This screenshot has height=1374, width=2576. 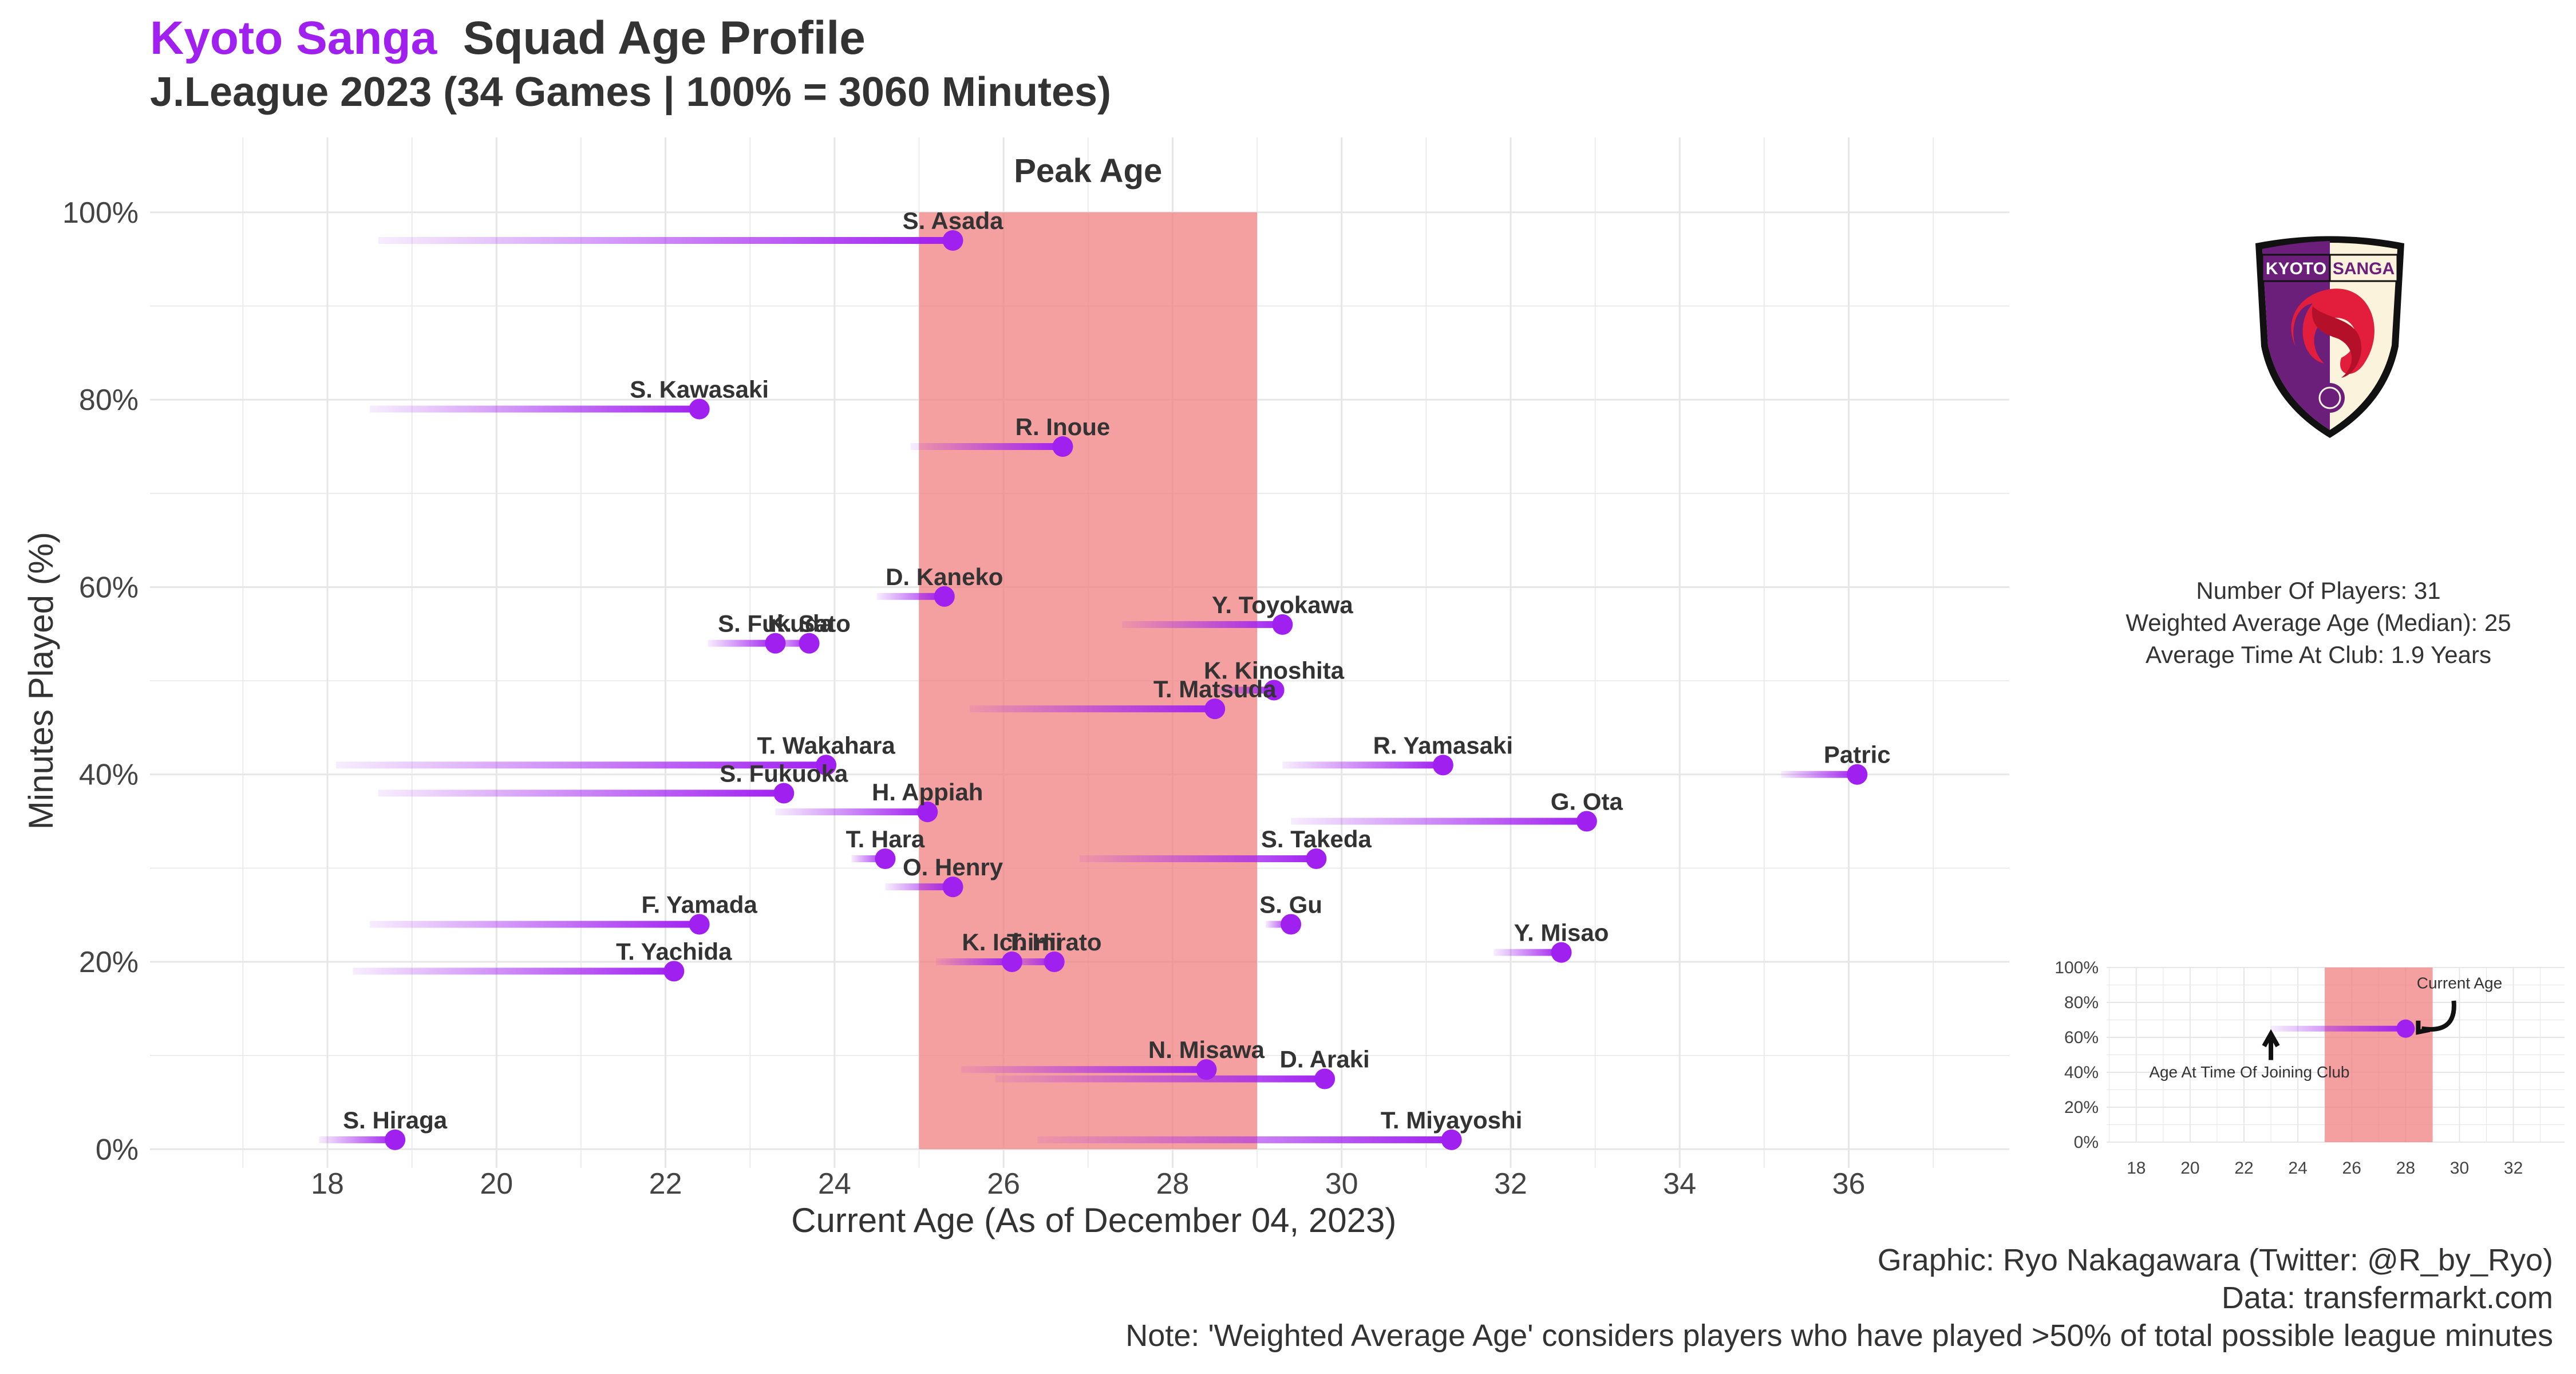 I want to click on y-tick-label: 60%, so click(x=109, y=587).